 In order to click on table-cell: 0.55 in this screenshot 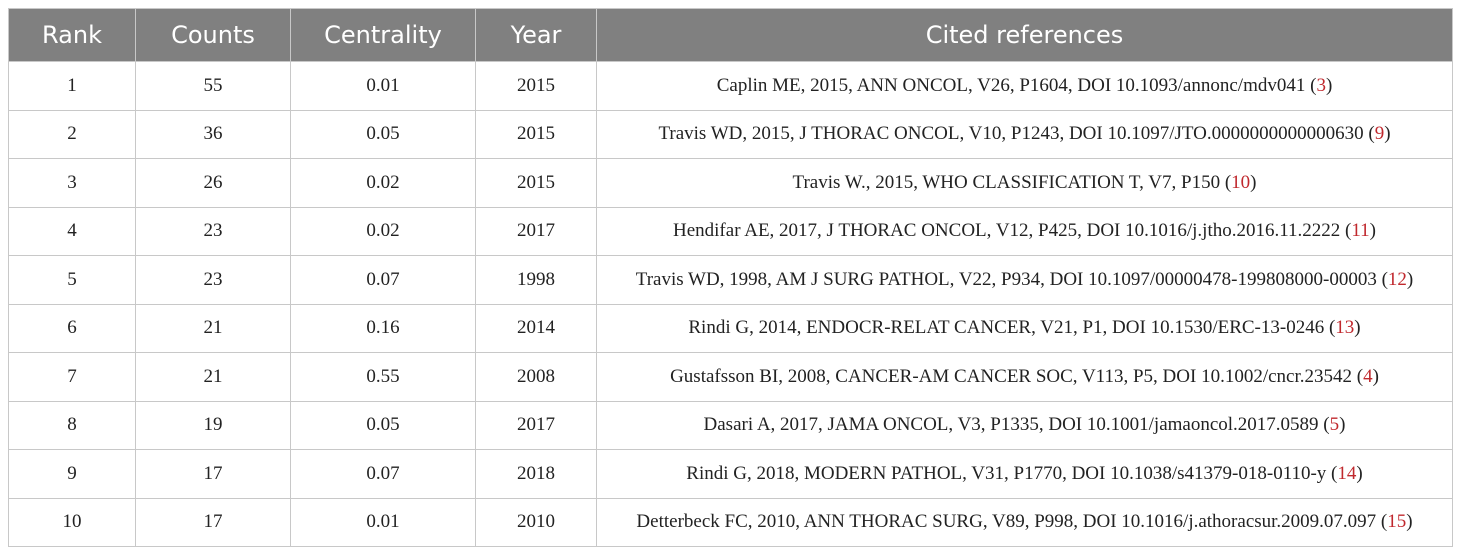, I will do `click(383, 377)`.